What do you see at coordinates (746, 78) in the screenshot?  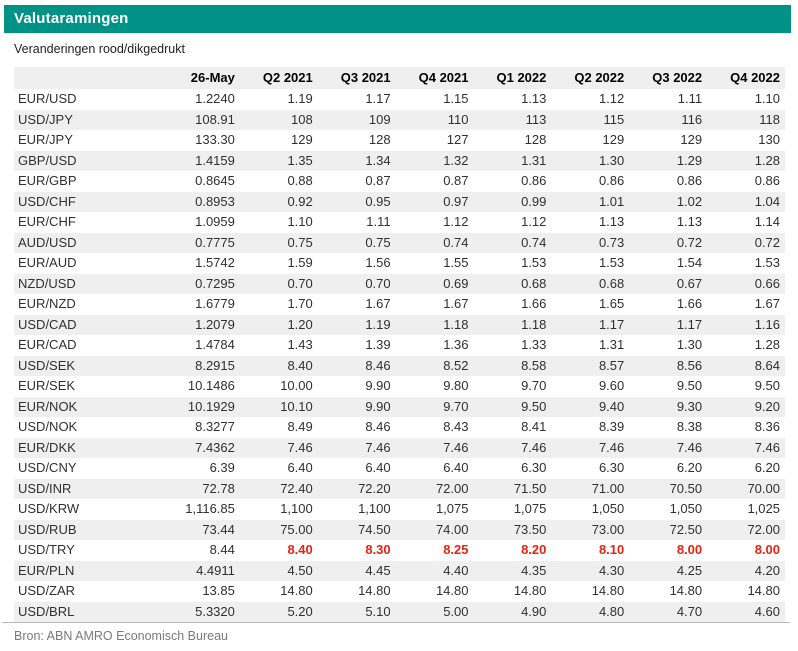 I see `column-header: Q4 2022` at bounding box center [746, 78].